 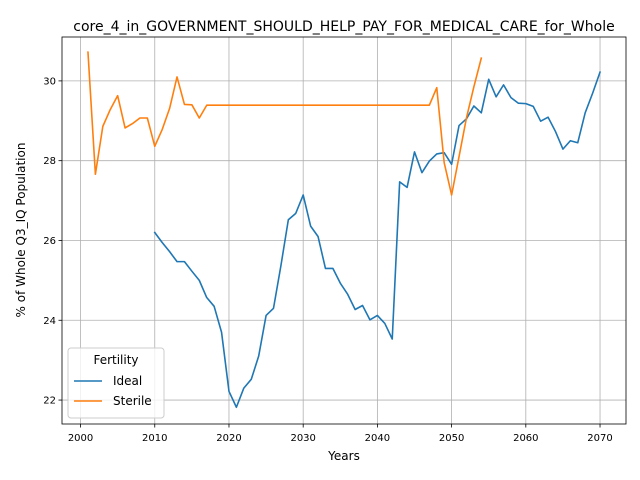 I want to click on x-tick-label: 2030, so click(x=302, y=438).